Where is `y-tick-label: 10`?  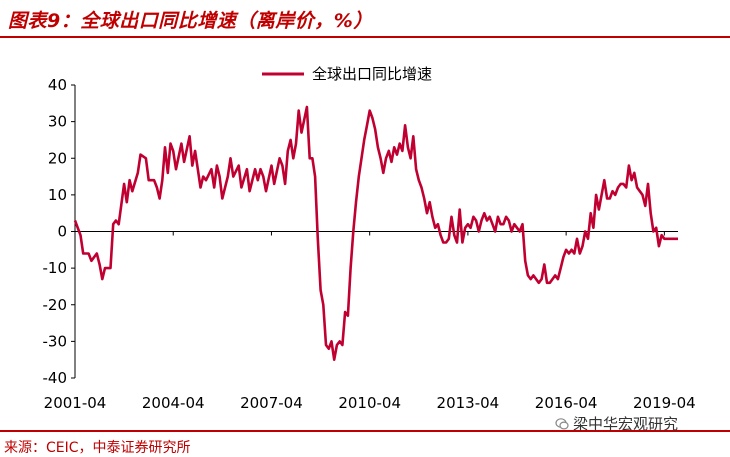 y-tick-label: 10 is located at coordinates (57, 195).